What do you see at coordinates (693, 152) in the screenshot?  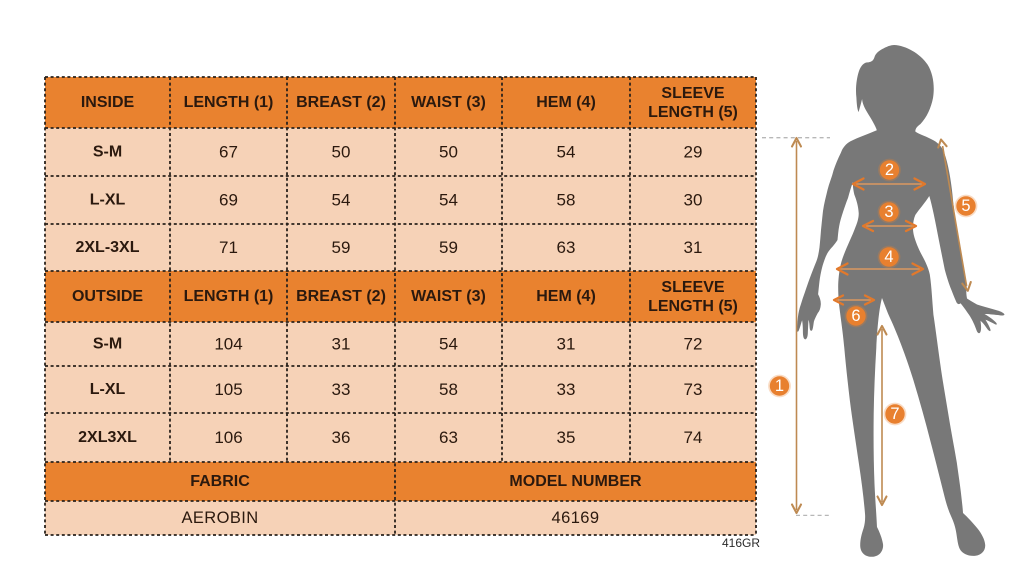 I see `svg-text: 29` at bounding box center [693, 152].